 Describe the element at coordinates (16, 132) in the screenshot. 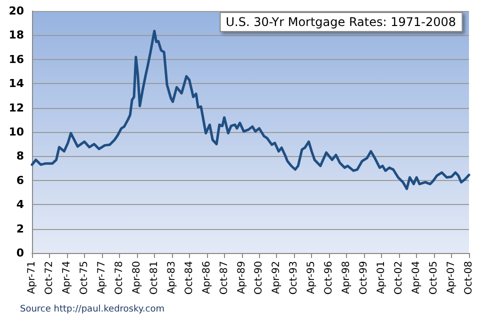

I see `y-tick-label: 10` at that location.